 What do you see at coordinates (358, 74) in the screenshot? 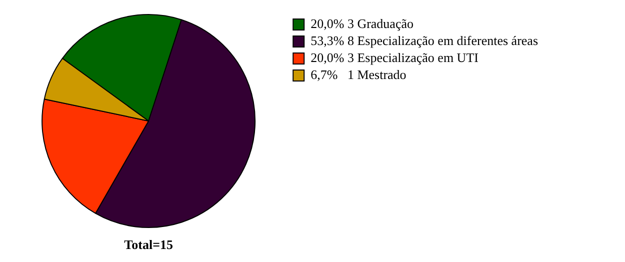
I see `legend-label: 6,7% 1 Mestrado` at bounding box center [358, 74].